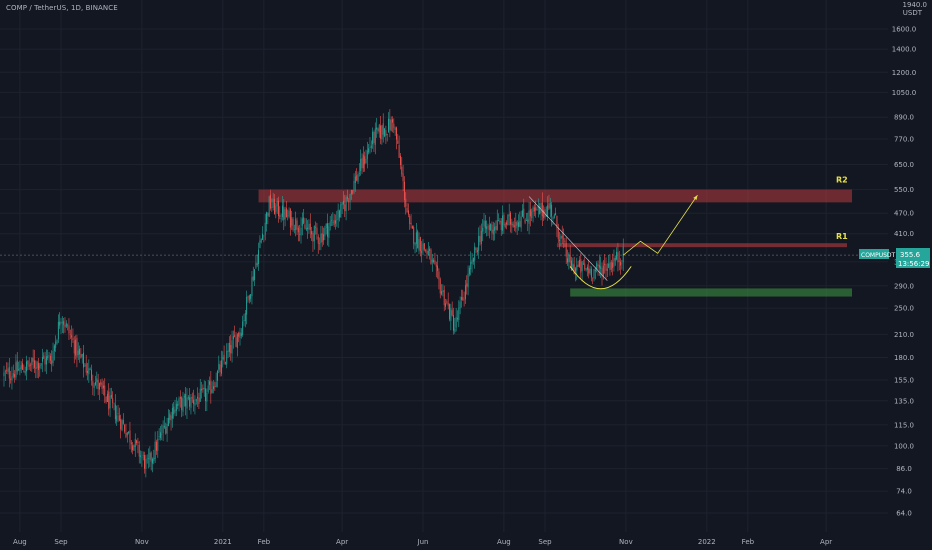 This screenshot has width=932, height=550. Describe the element at coordinates (568, 238) in the screenshot. I see `trend-line` at that location.